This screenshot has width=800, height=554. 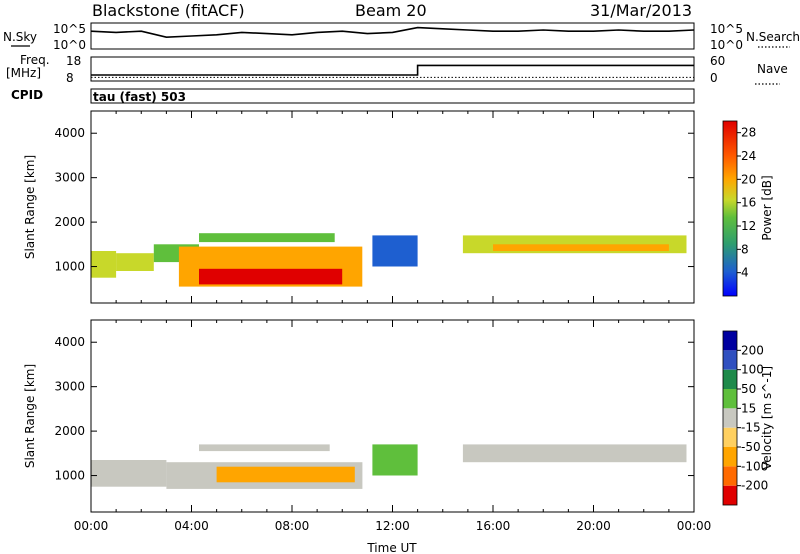 I want to click on freq-unit-label: [MHz], so click(x=23, y=73).